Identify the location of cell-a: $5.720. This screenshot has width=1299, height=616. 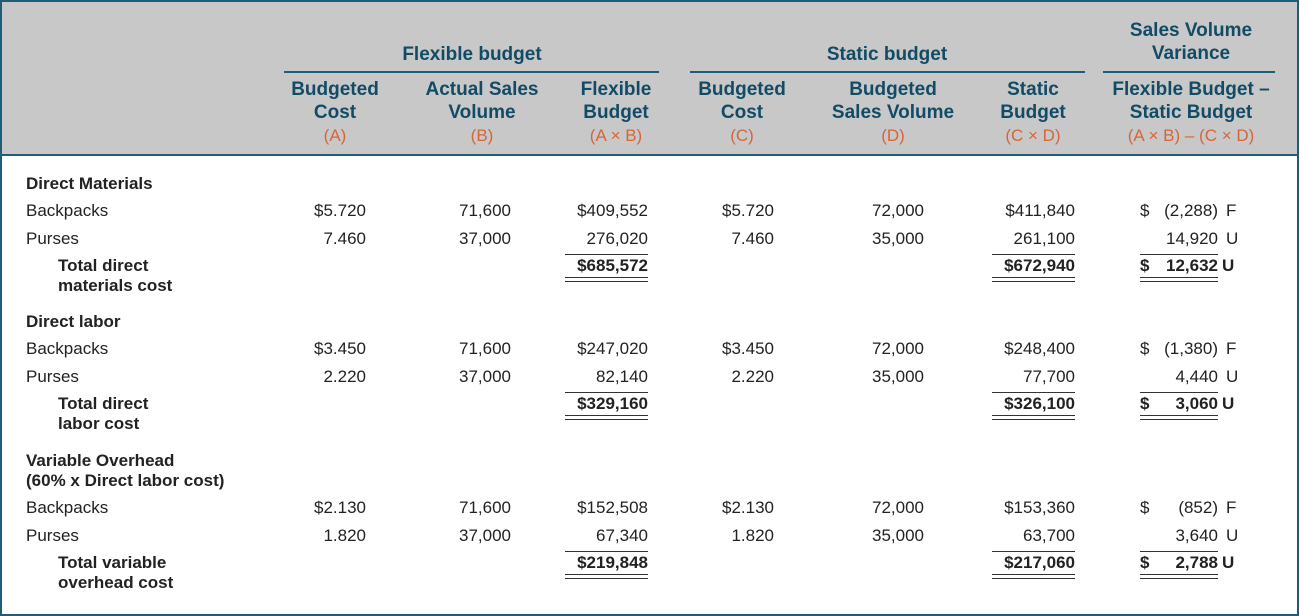
(340, 210).